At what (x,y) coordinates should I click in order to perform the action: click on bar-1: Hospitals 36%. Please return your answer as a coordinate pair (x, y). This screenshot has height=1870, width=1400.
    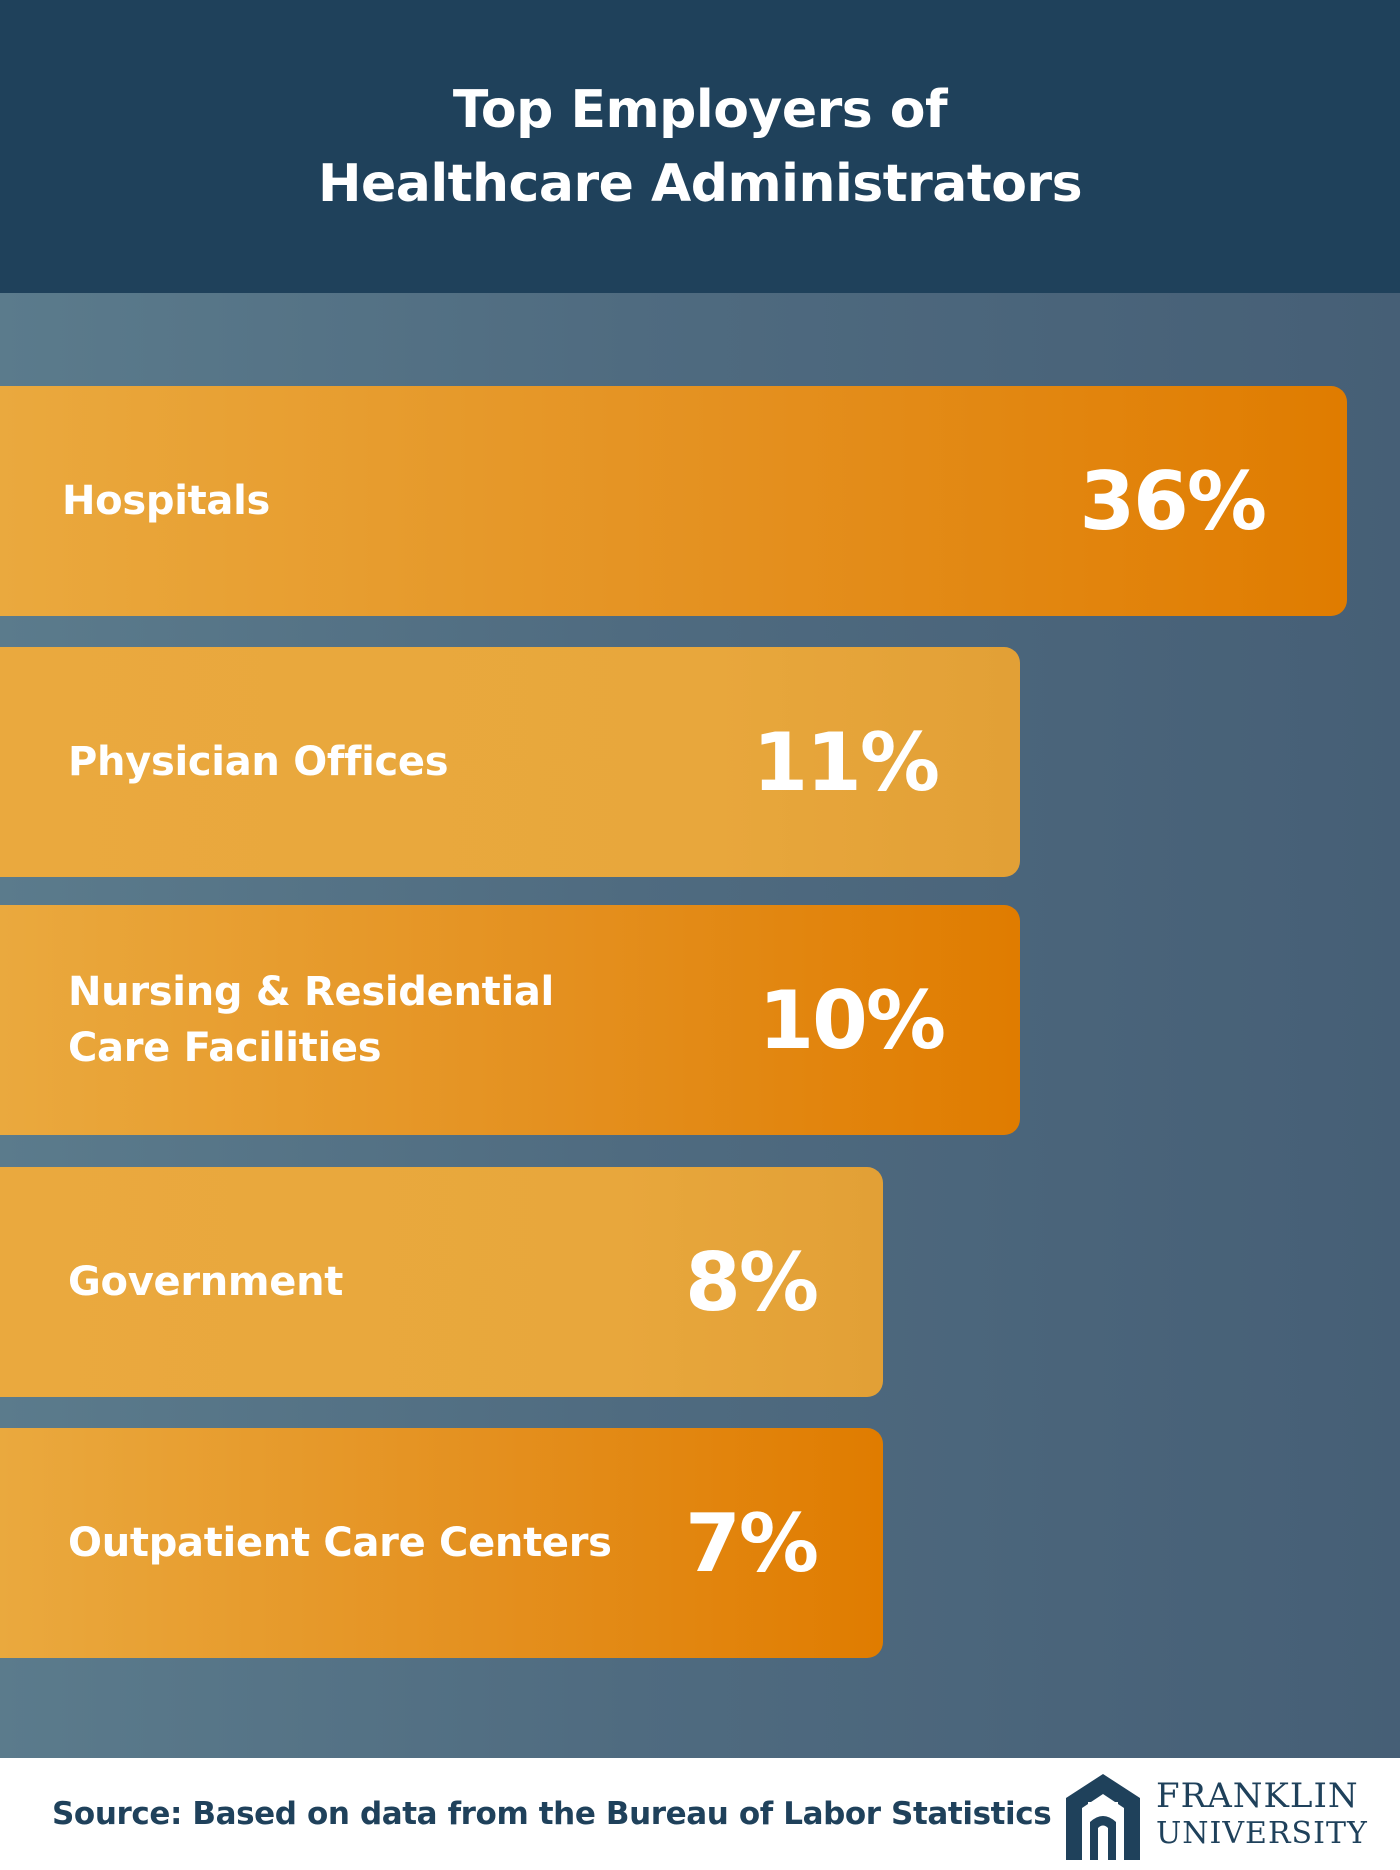
    Looking at the image, I should click on (673, 501).